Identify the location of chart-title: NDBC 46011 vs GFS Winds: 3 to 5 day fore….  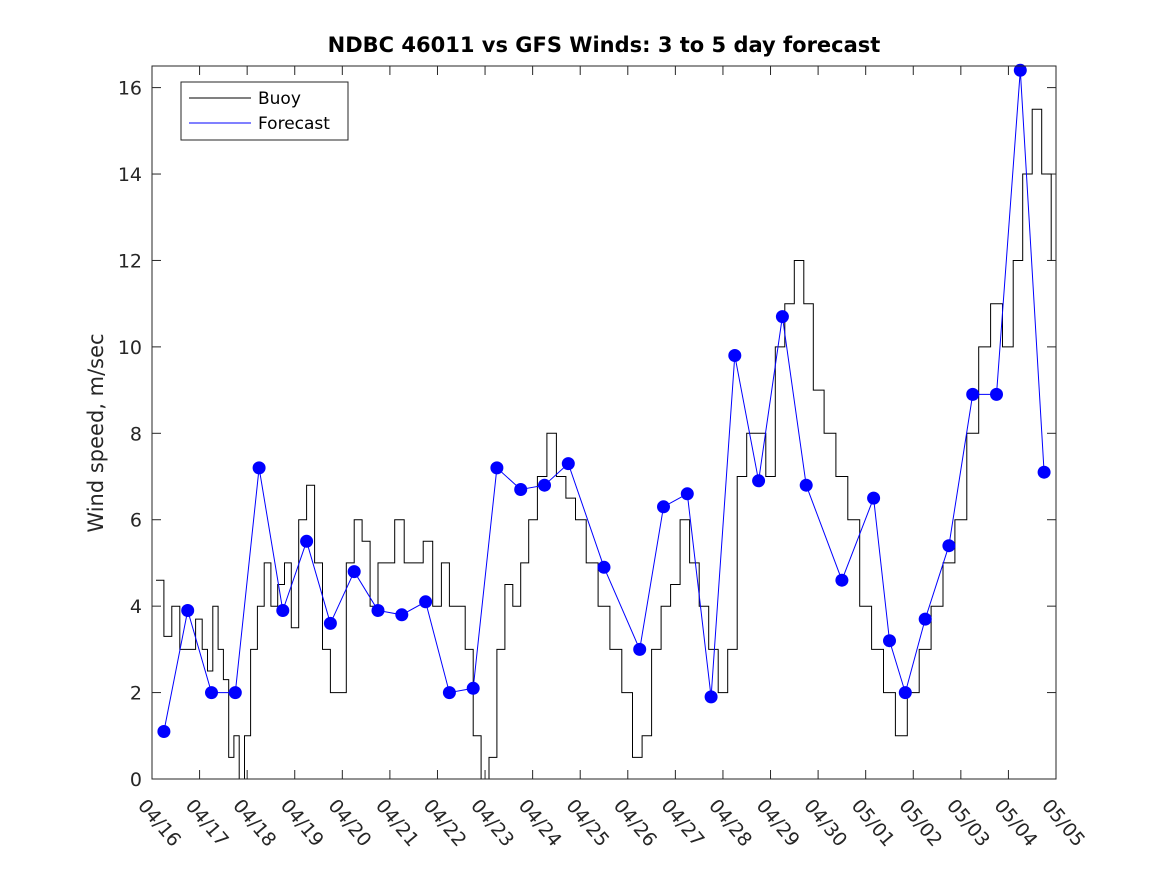
(604, 45).